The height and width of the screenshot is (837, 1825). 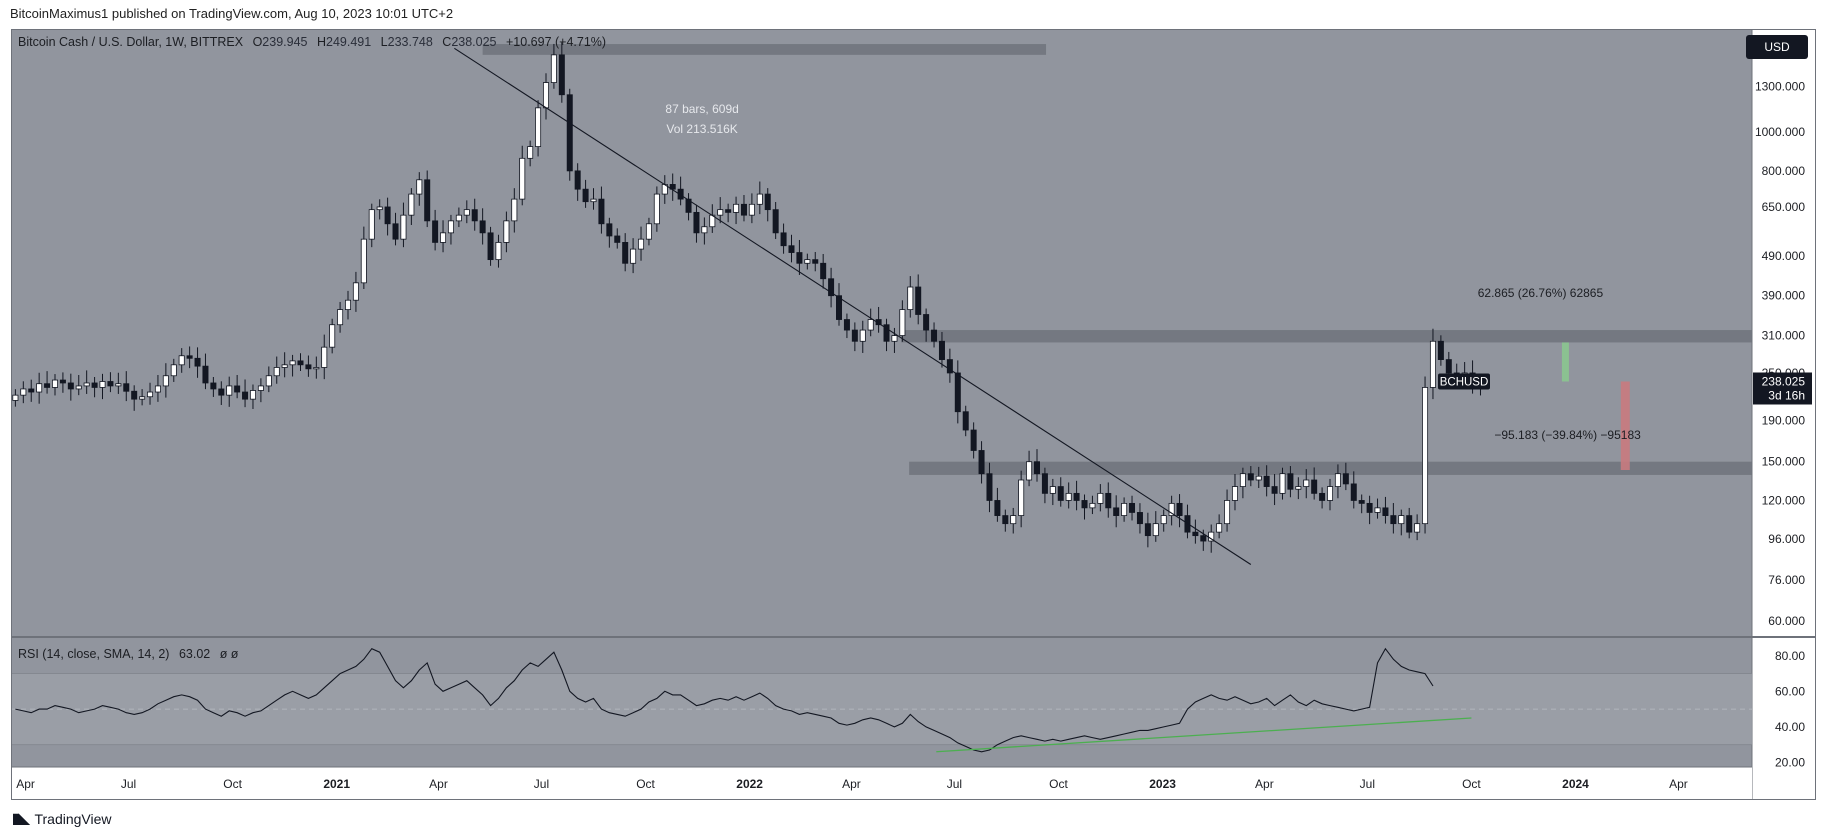 I want to click on time-tick-label: 2021, so click(x=336, y=784).